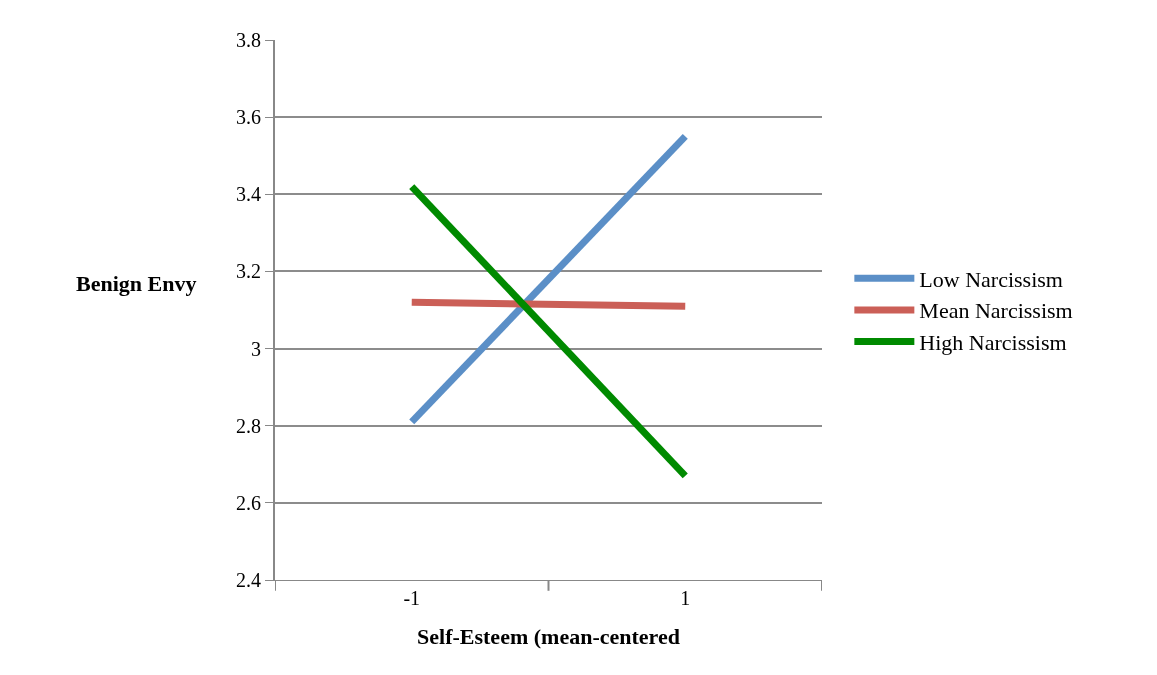 The height and width of the screenshot is (675, 1157). Describe the element at coordinates (248, 580) in the screenshot. I see `y-tick-label: 2.4` at that location.